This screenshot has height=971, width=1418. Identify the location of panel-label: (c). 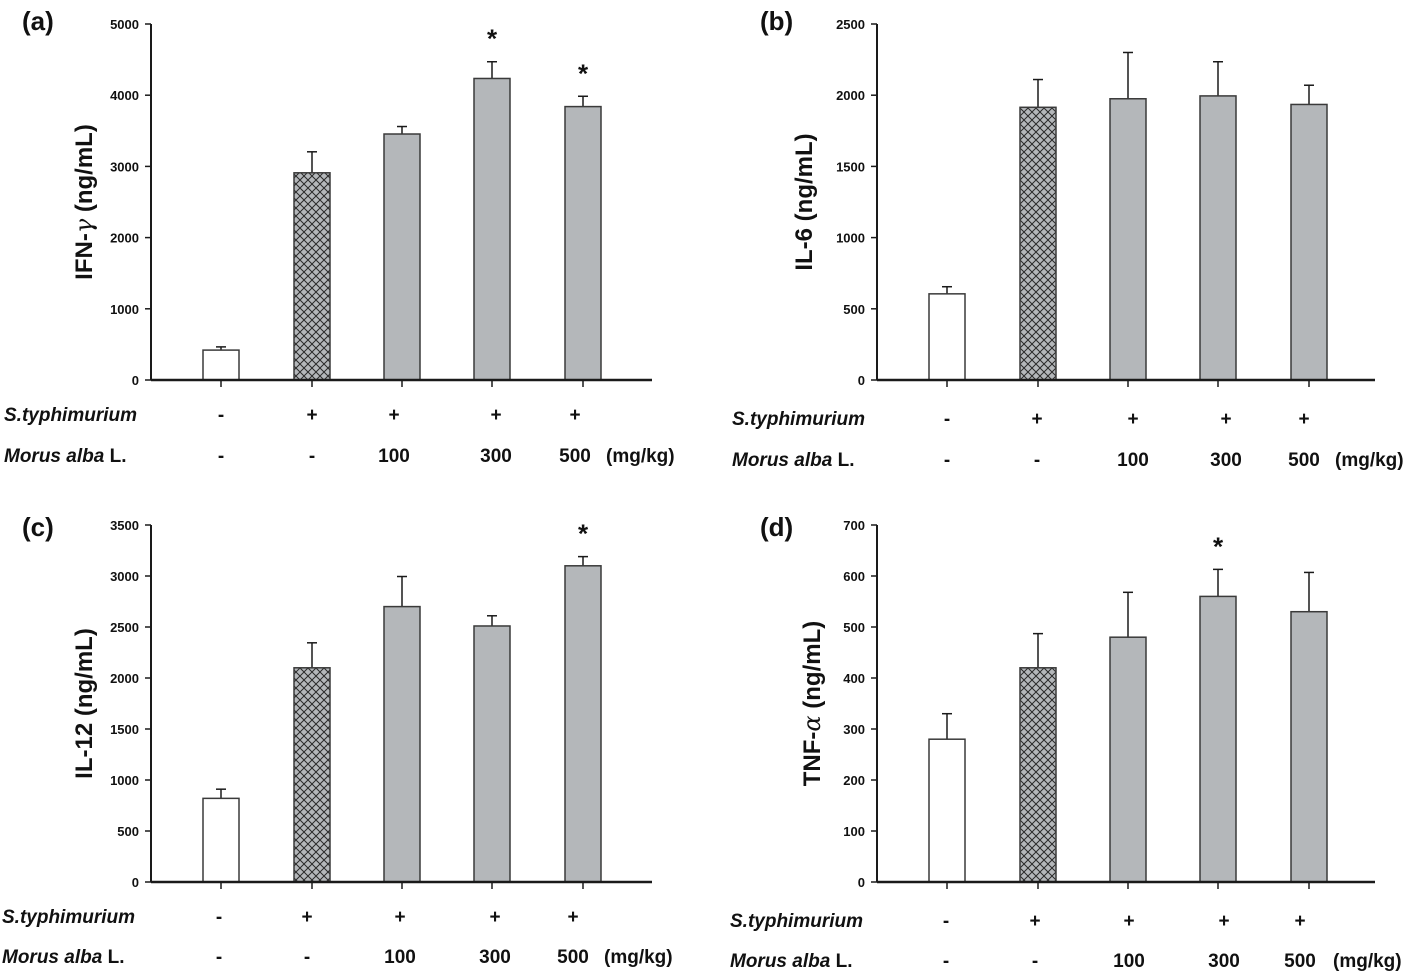
(38, 527).